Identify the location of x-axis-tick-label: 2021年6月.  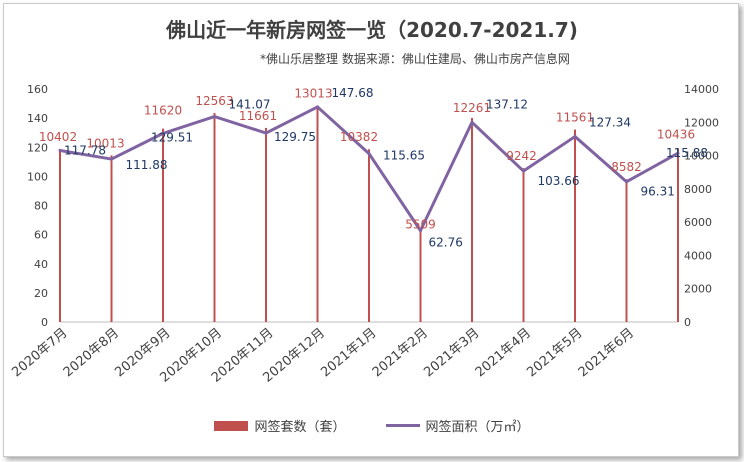
(606, 353).